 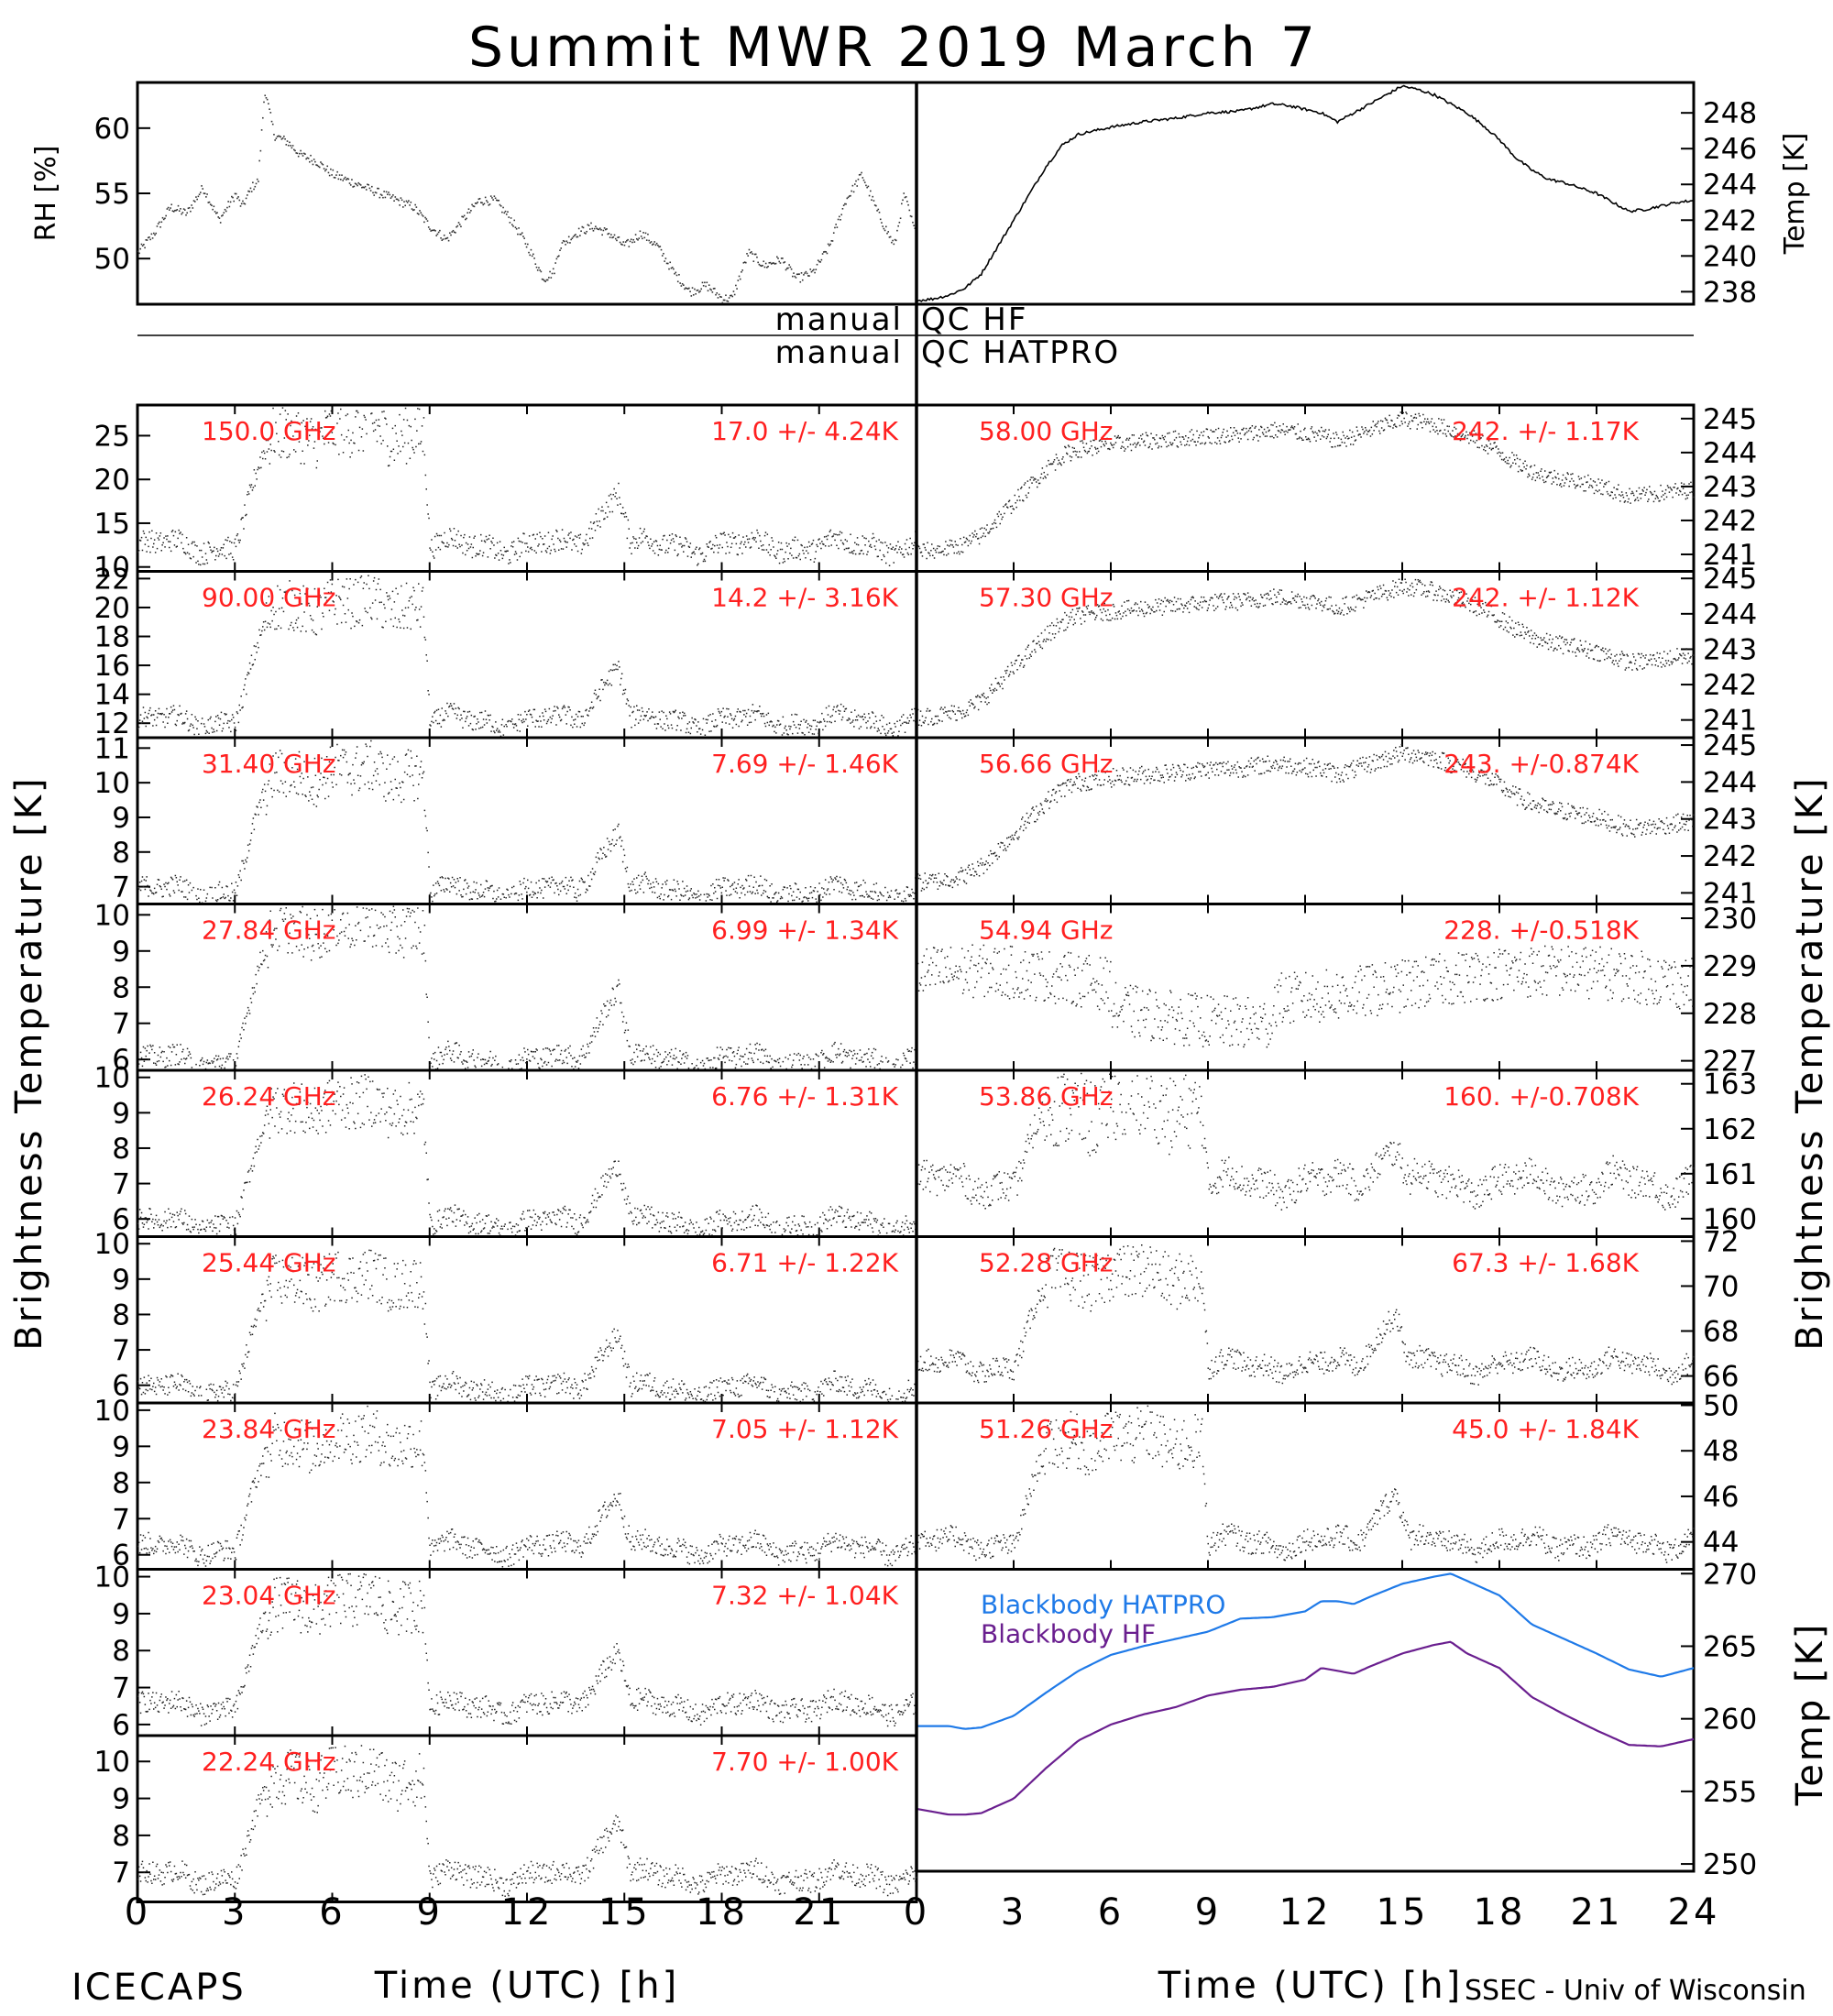 What do you see at coordinates (1046, 1263) in the screenshot?
I see `hatpro-channel-frequency-label: 52.28 GHz` at bounding box center [1046, 1263].